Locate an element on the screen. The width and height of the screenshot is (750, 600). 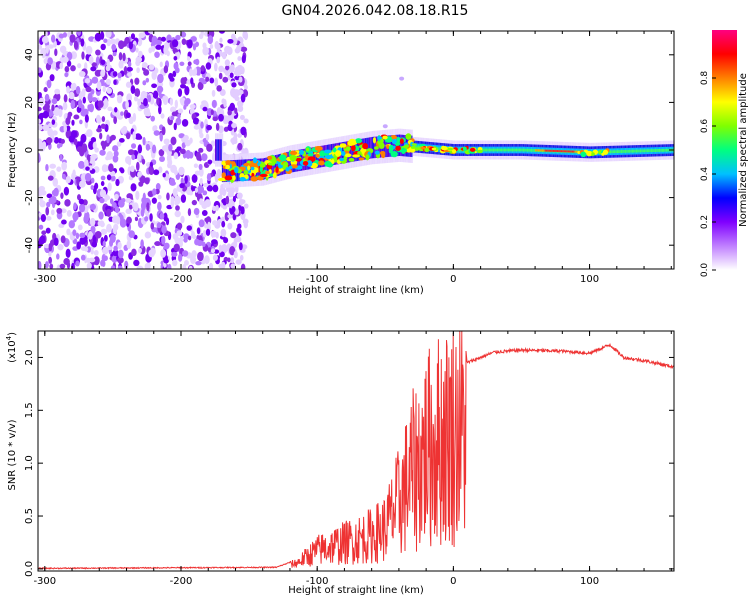
spectrogram-y-axis-label: Frequency (Hz) is located at coordinates (12, 150).